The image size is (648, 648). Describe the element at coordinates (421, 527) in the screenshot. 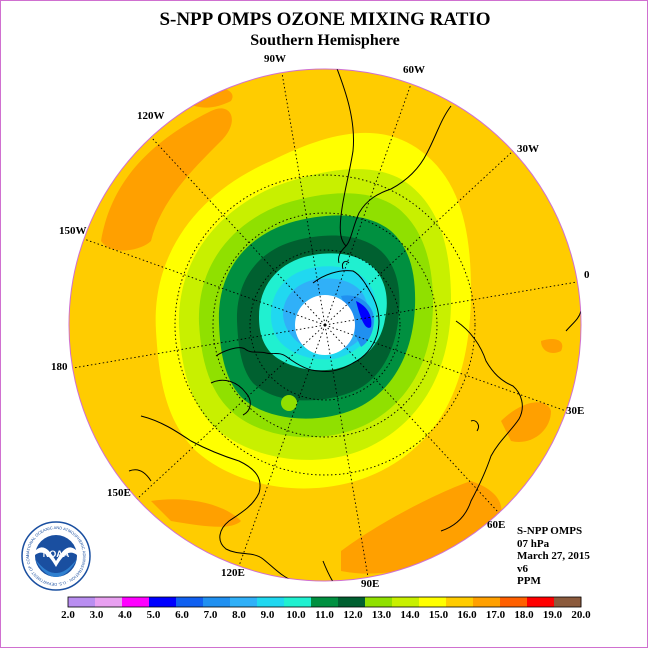

I see `field-patch-orange-s` at that location.